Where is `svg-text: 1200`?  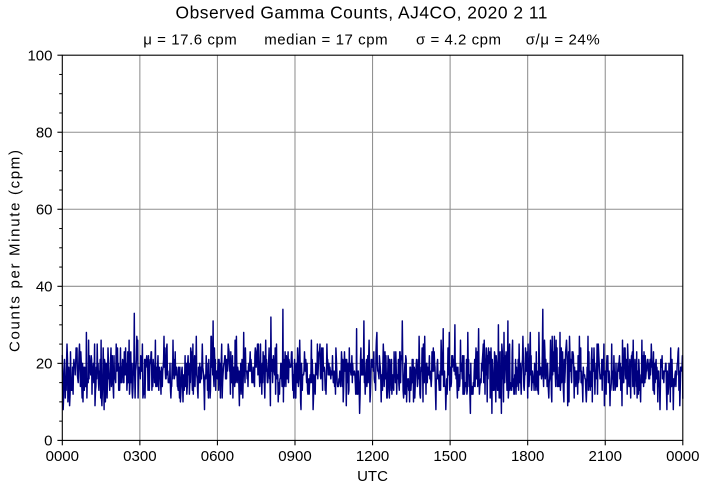 svg-text: 1200 is located at coordinates (372, 456).